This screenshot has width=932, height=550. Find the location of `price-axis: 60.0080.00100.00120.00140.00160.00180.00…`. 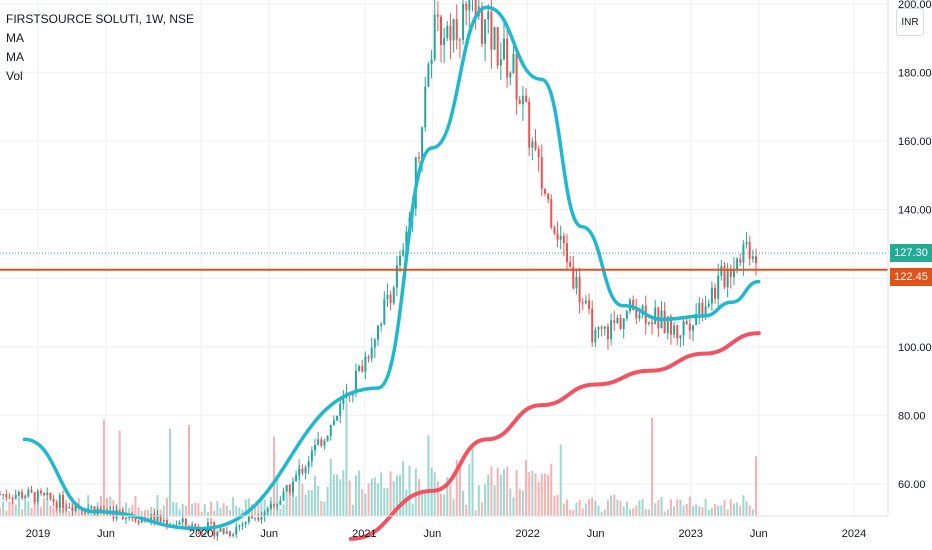

price-axis: 60.0080.00100.00120.00140.00160.00180.00… is located at coordinates (909, 258).